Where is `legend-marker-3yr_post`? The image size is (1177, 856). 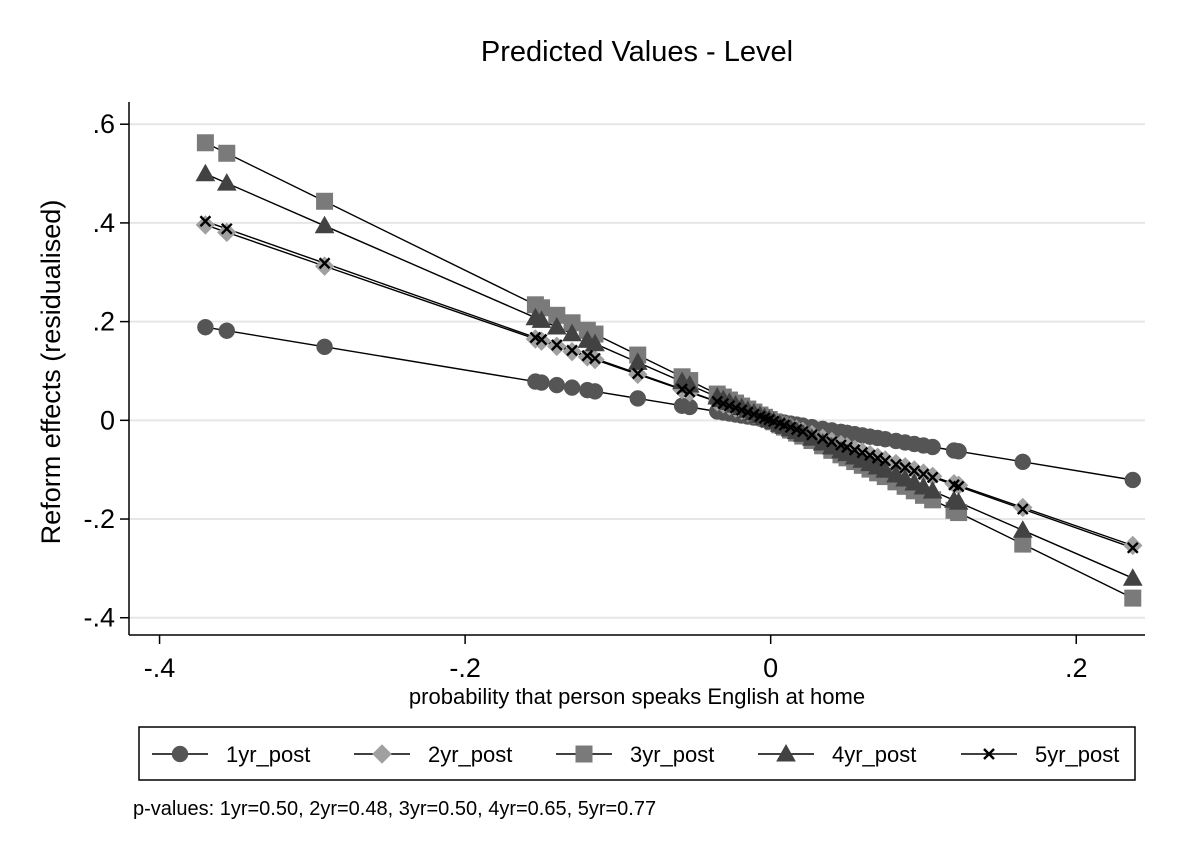
legend-marker-3yr_post is located at coordinates (584, 754).